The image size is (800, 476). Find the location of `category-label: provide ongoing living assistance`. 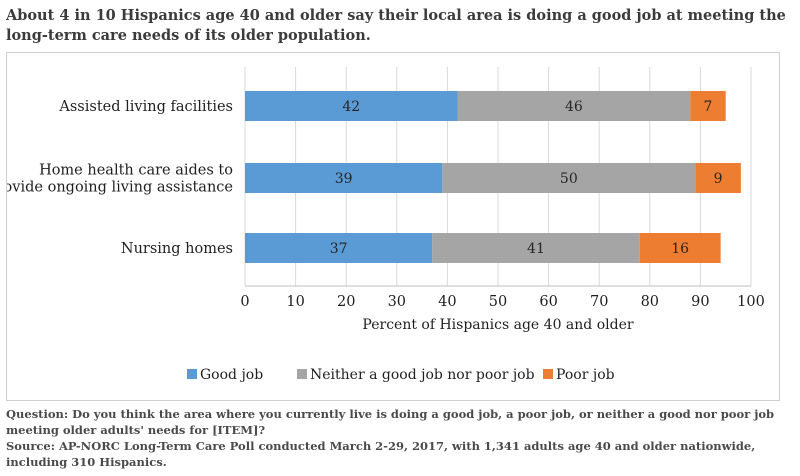

category-label: provide ongoing living assistance is located at coordinates (120, 188).